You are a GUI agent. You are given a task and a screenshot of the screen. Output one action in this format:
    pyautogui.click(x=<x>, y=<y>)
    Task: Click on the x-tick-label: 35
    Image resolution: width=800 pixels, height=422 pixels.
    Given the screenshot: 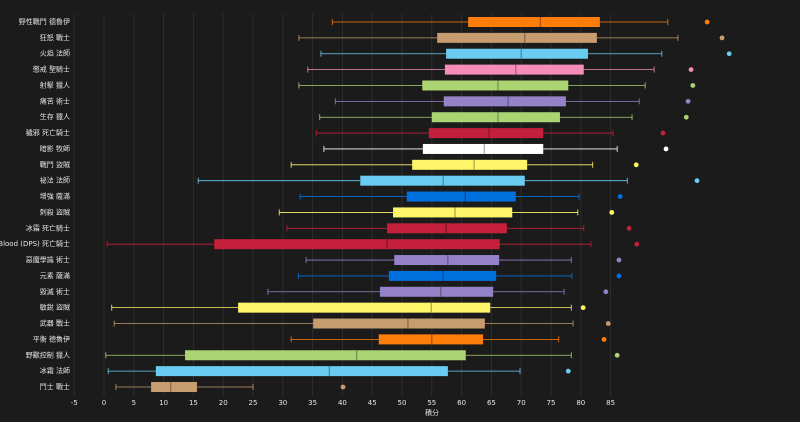 What is the action you would take?
    pyautogui.click(x=312, y=403)
    